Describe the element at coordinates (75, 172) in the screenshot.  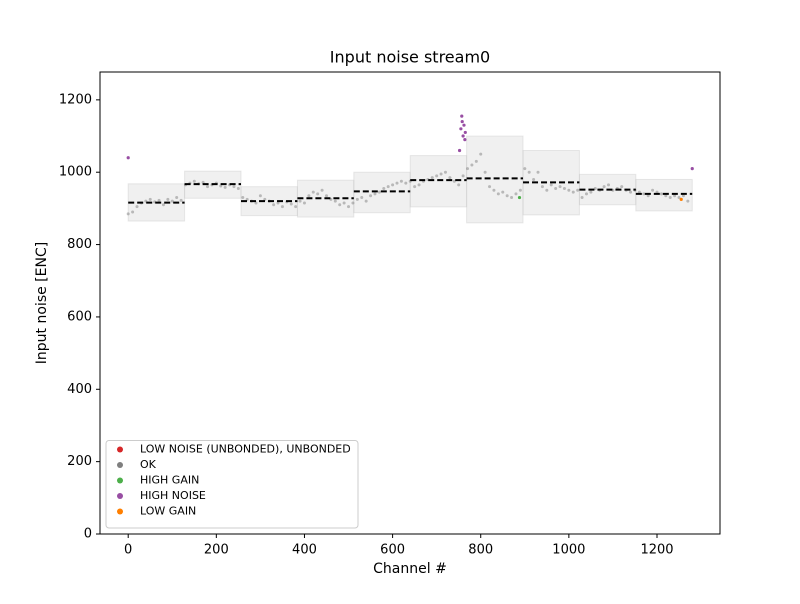
I see `y-tick-label: 1000` at that location.